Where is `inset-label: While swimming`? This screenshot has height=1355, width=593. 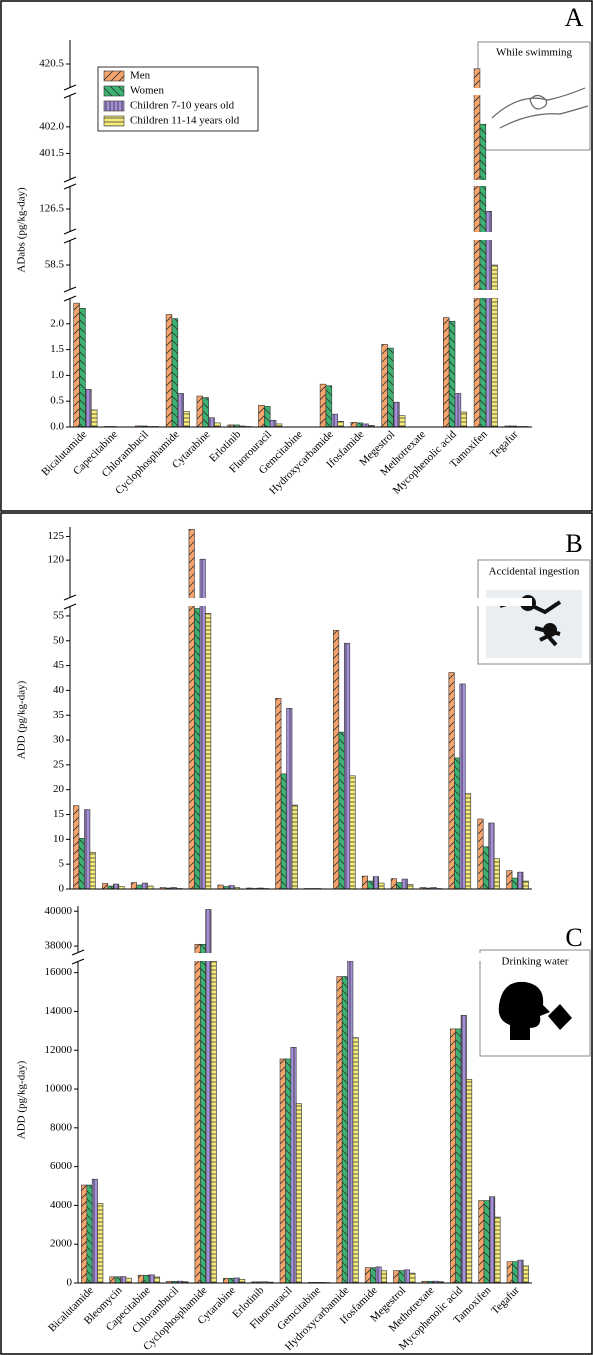 inset-label: While swimming is located at coordinates (534, 53).